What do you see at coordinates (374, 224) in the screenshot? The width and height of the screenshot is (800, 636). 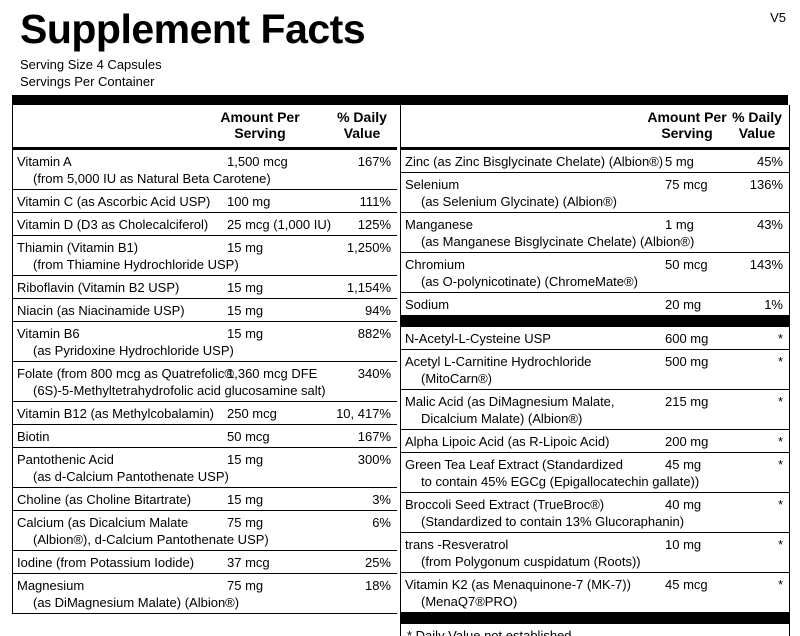 I see `daily-value: 125%` at bounding box center [374, 224].